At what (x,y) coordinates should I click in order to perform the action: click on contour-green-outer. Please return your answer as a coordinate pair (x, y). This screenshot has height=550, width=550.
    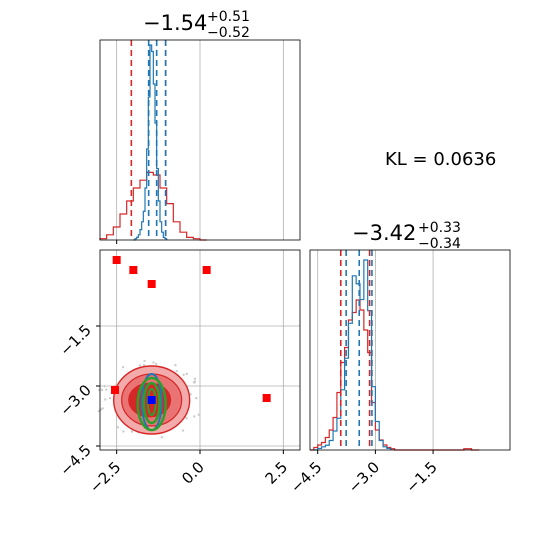
    Looking at the image, I should click on (151, 404).